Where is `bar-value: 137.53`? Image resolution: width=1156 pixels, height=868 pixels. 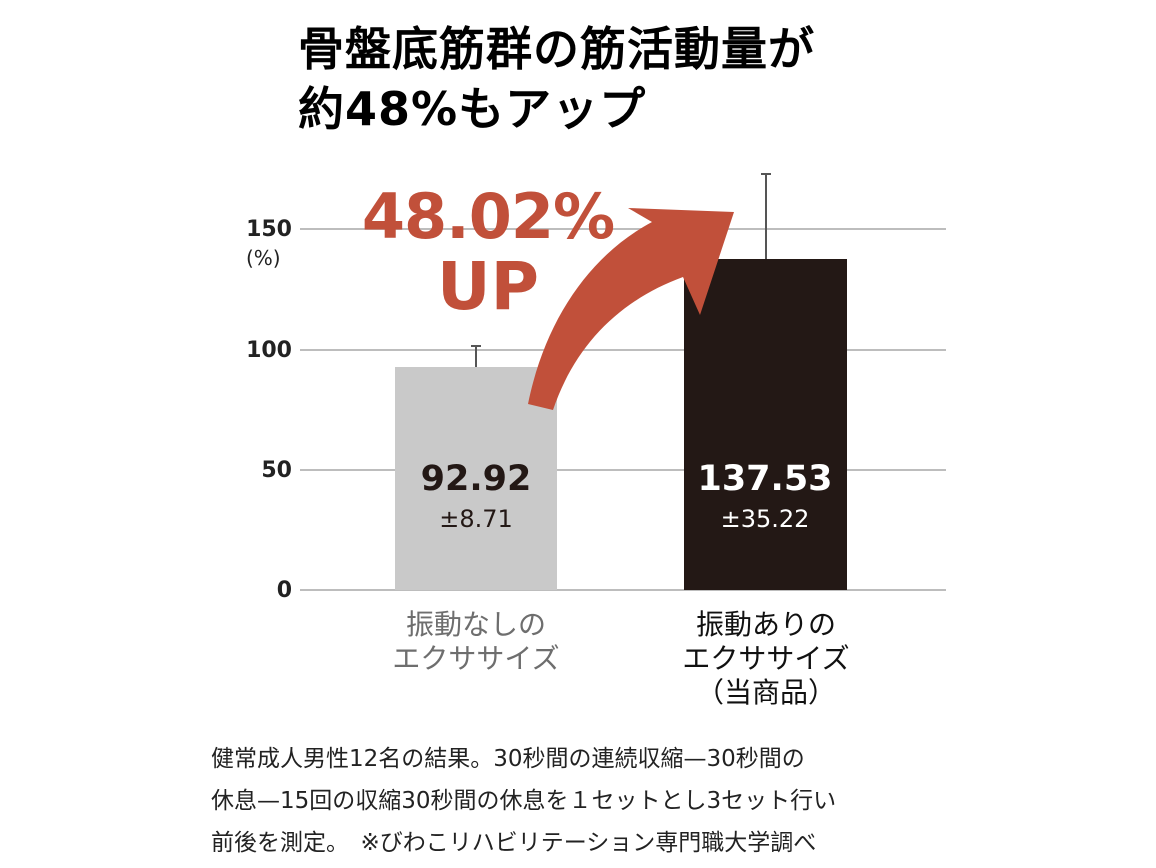 bar-value: 137.53 is located at coordinates (765, 479).